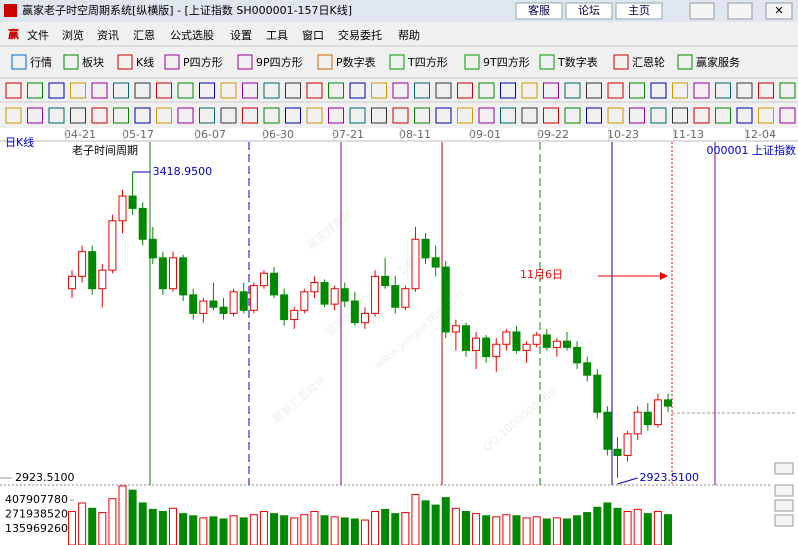 This screenshot has height=545, width=798. Describe the element at coordinates (356, 62) in the screenshot. I see `toolbar-item: P数字表` at that location.